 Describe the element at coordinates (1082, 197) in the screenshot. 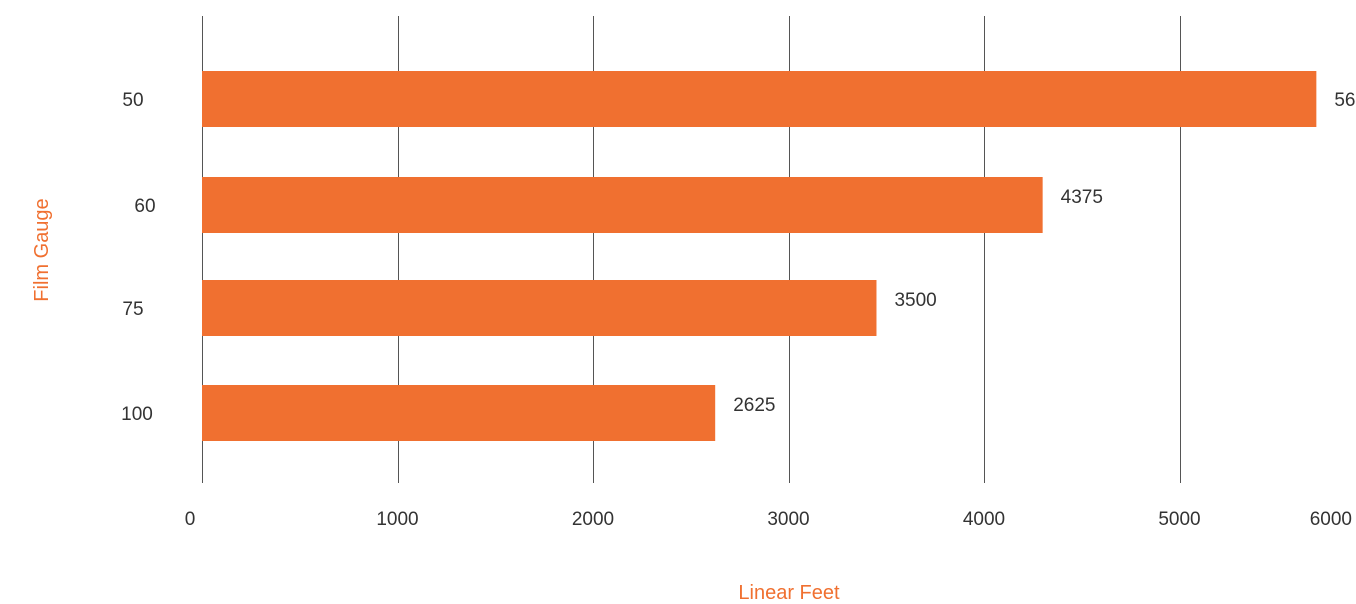

I see `data-label-60: 4375` at that location.